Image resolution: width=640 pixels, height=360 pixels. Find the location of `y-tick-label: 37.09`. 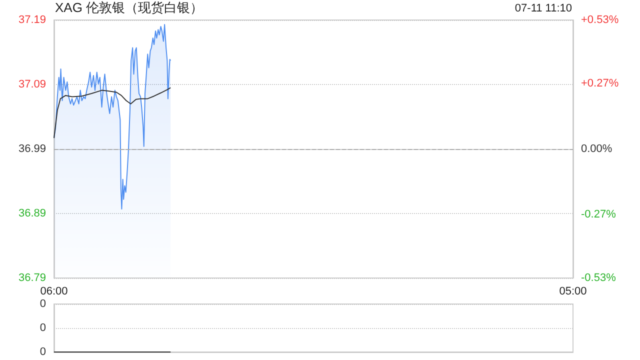

y-tick-label: 37.09 is located at coordinates (32, 84).